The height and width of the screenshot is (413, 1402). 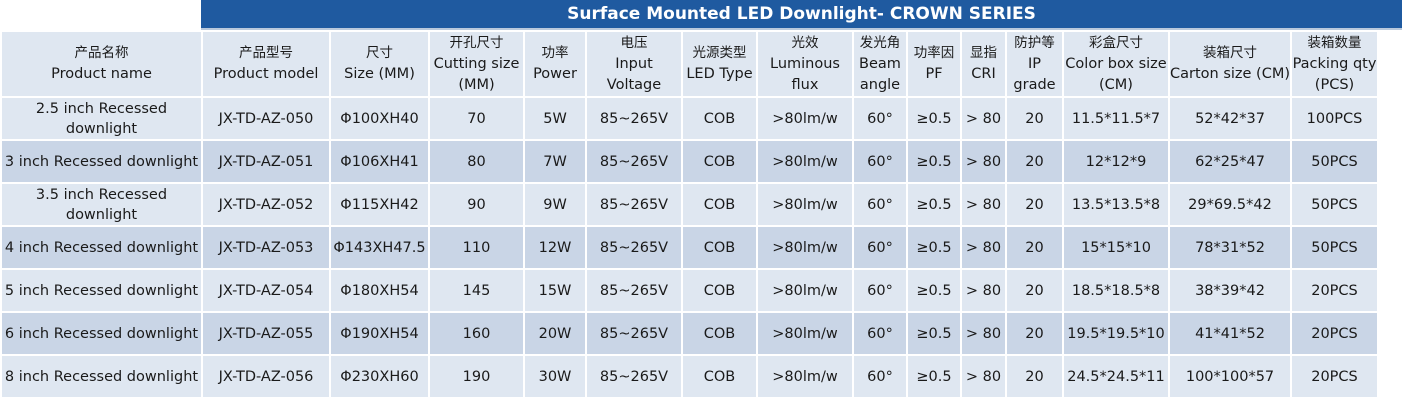 What do you see at coordinates (1334, 74) in the screenshot?
I see `header-packing-qty-en: Packing qty (PCS)` at bounding box center [1334, 74].